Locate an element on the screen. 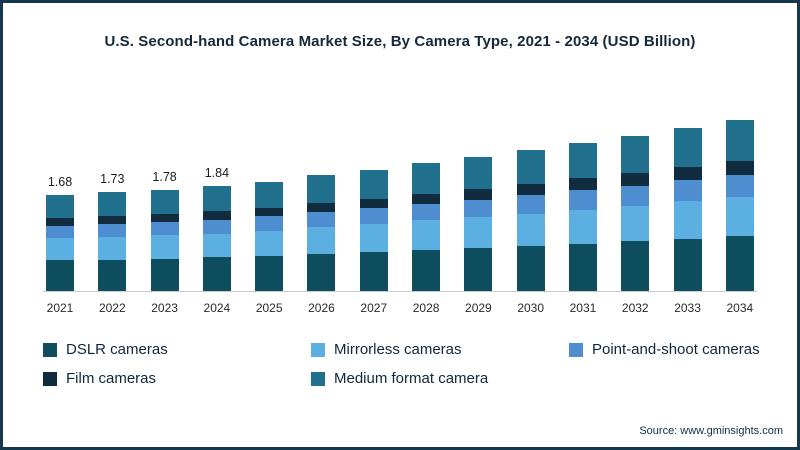 The width and height of the screenshot is (800, 450). legend-label: DSLR cameras is located at coordinates (117, 349).